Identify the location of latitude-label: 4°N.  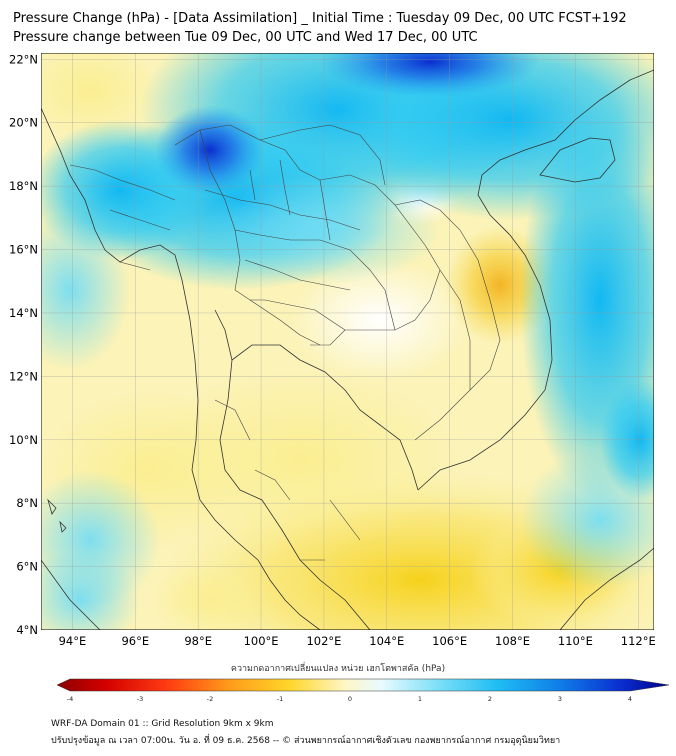
(27, 630).